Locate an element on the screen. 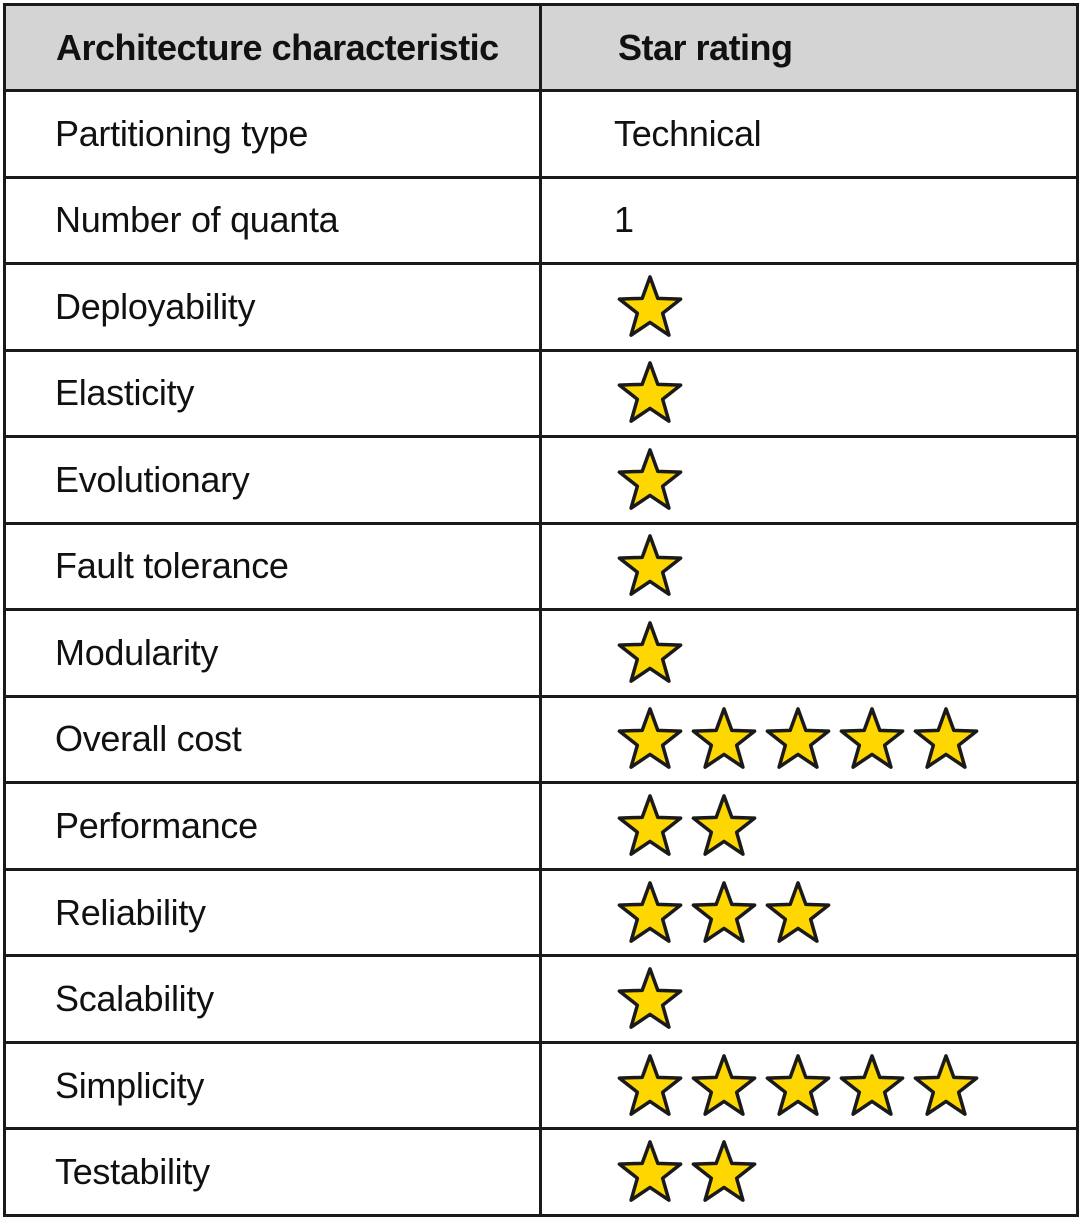 This screenshot has height=1220, width=1080. table-row: Modularity is located at coordinates (541, 653).